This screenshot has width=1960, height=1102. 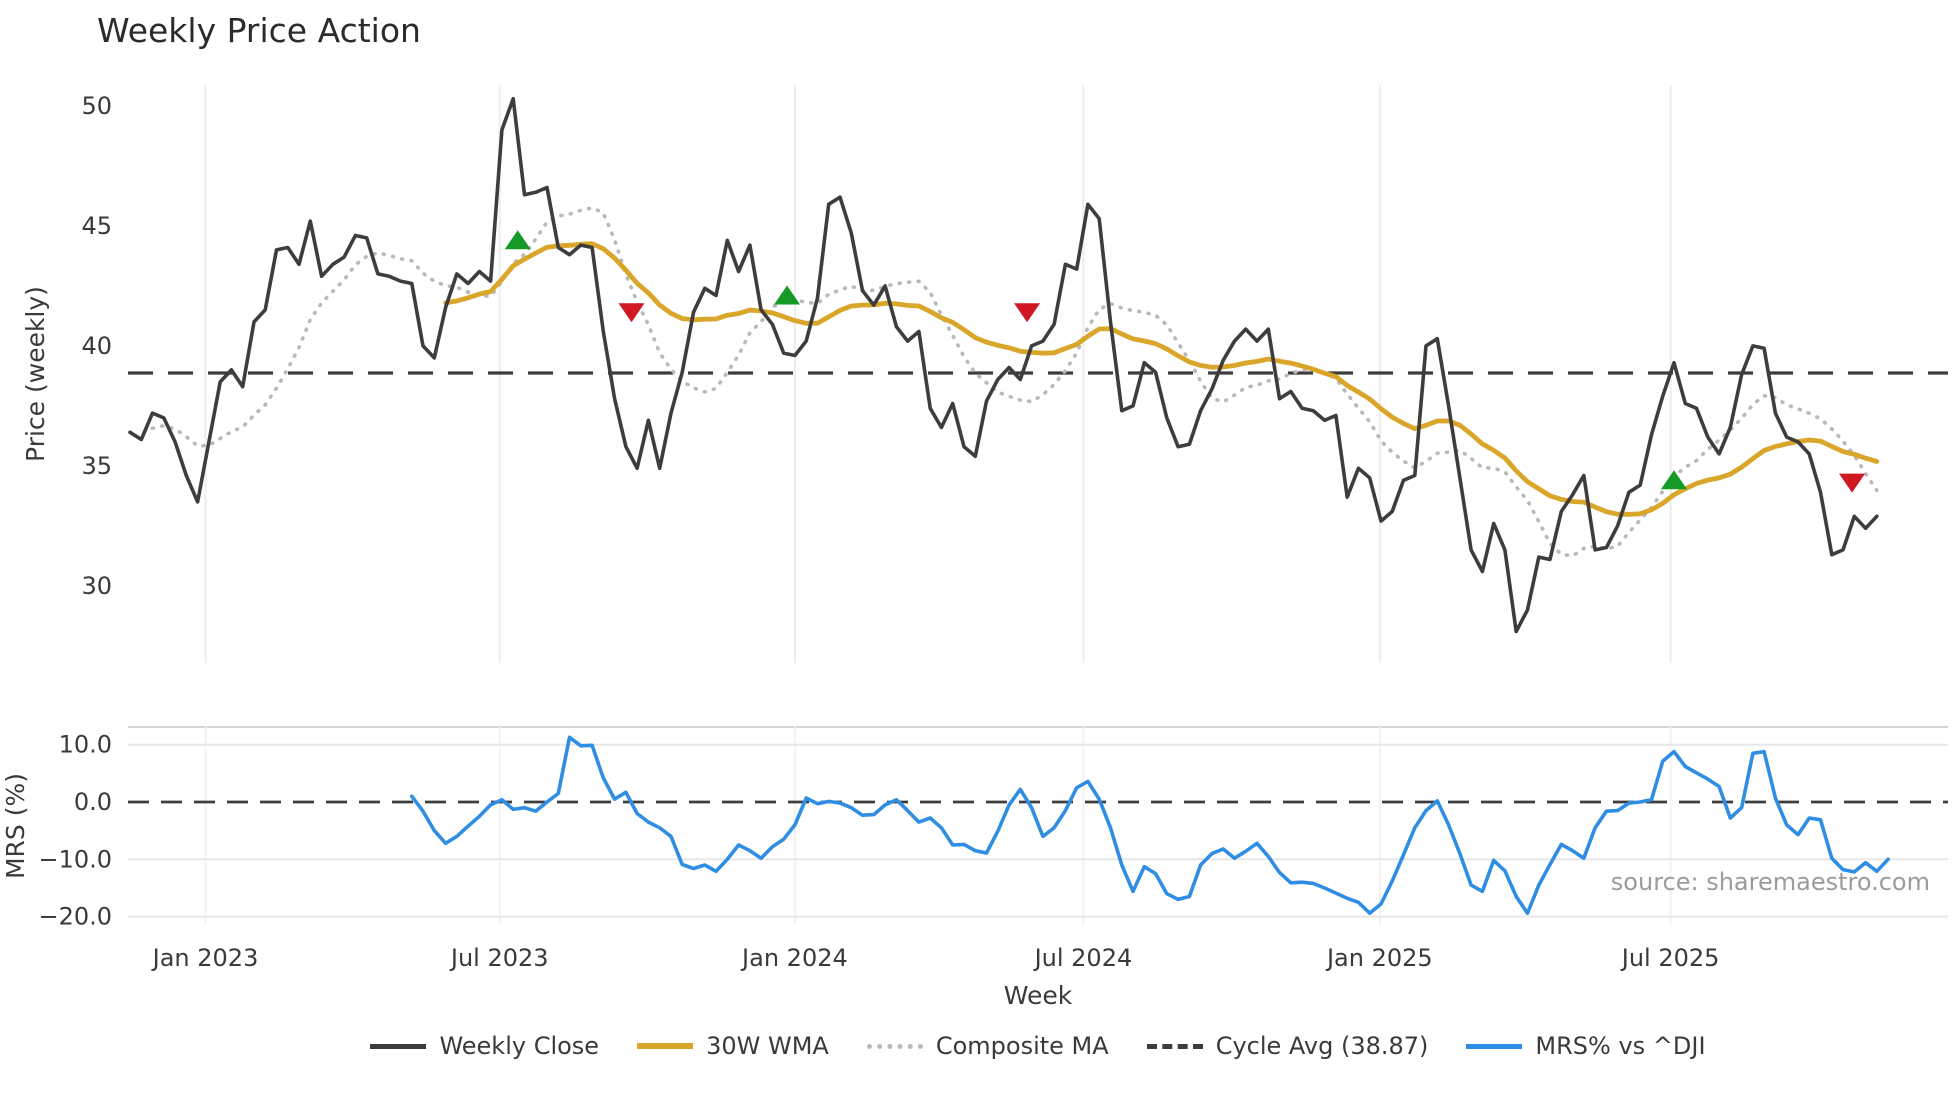 I want to click on x-tick-label: Jan 2025, so click(x=1379, y=958).